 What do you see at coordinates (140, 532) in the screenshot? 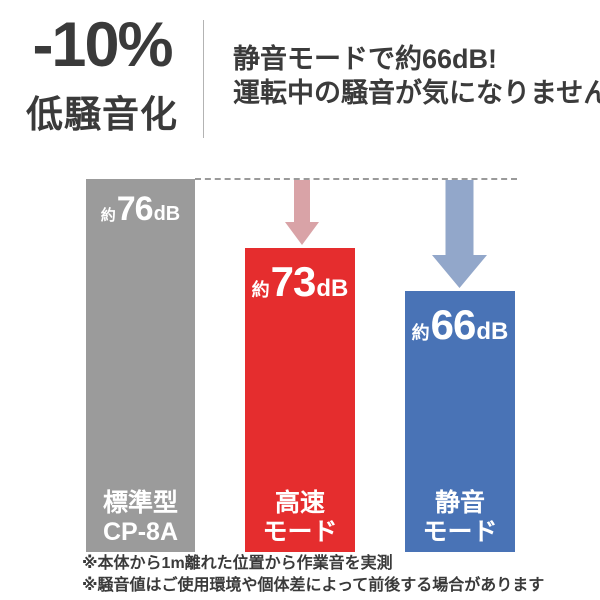
I see `bar-label-line2: CP-8A` at bounding box center [140, 532].